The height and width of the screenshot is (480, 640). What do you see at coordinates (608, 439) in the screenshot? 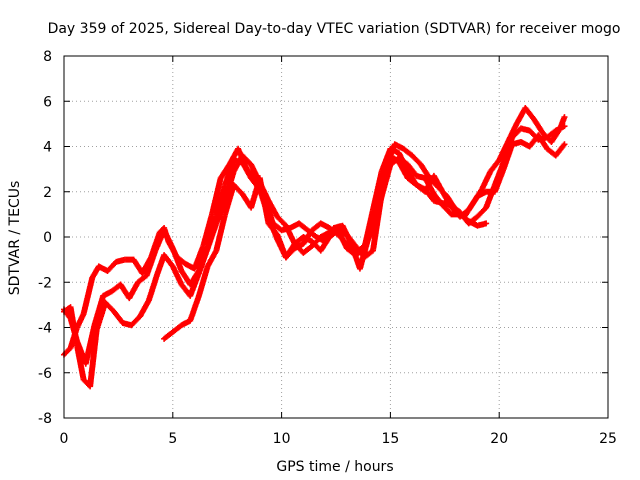
I see `x-tick-label: 25` at bounding box center [608, 439].